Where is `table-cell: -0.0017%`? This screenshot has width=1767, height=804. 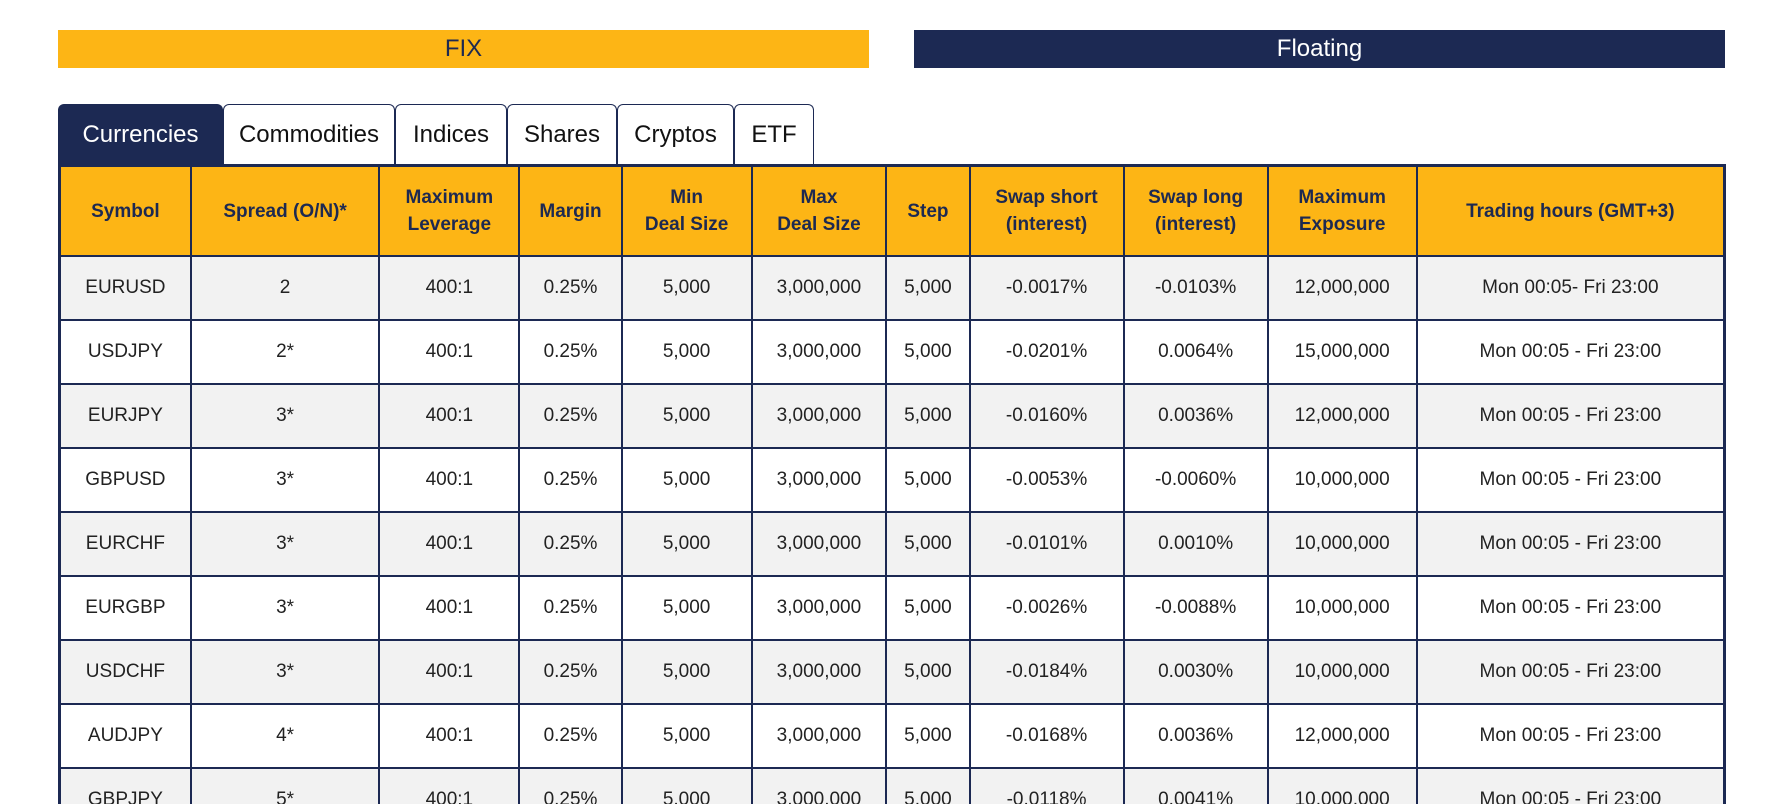
table-cell: -0.0017% is located at coordinates (1046, 288).